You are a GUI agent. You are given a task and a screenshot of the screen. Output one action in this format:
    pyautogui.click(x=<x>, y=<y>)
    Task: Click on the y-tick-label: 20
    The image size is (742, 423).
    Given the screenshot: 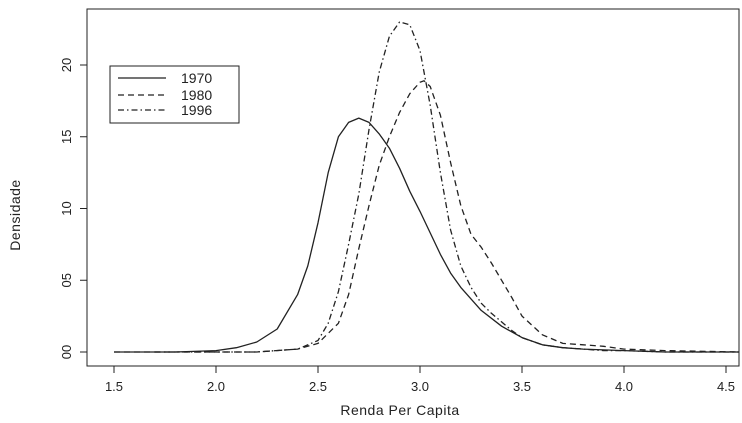 What is the action you would take?
    pyautogui.click(x=66, y=65)
    